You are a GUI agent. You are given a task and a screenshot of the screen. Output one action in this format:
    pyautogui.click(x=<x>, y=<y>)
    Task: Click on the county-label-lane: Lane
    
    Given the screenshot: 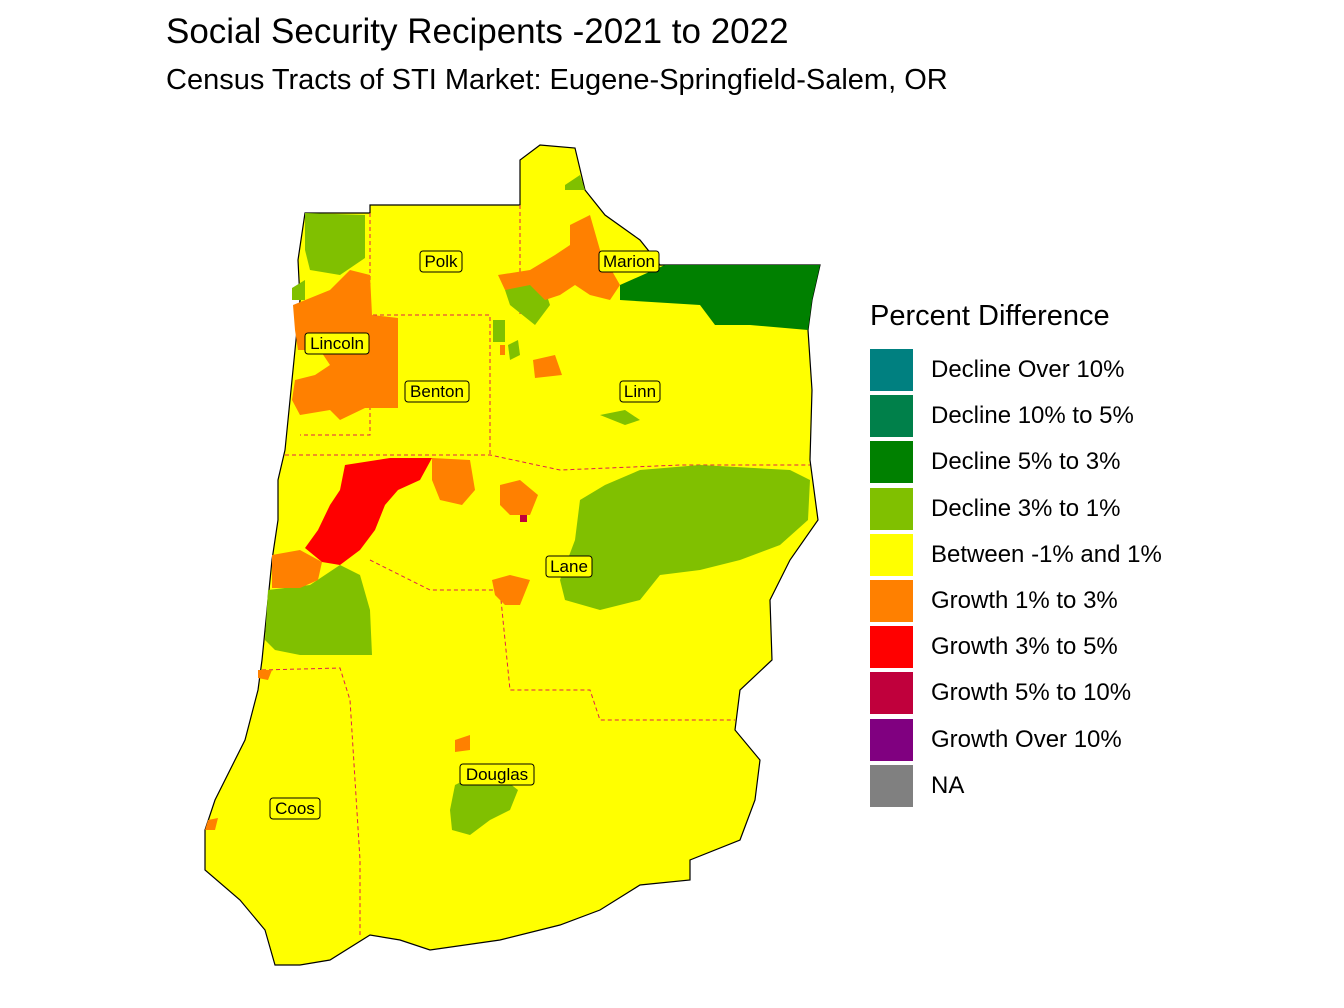 What is the action you would take?
    pyautogui.click(x=569, y=566)
    